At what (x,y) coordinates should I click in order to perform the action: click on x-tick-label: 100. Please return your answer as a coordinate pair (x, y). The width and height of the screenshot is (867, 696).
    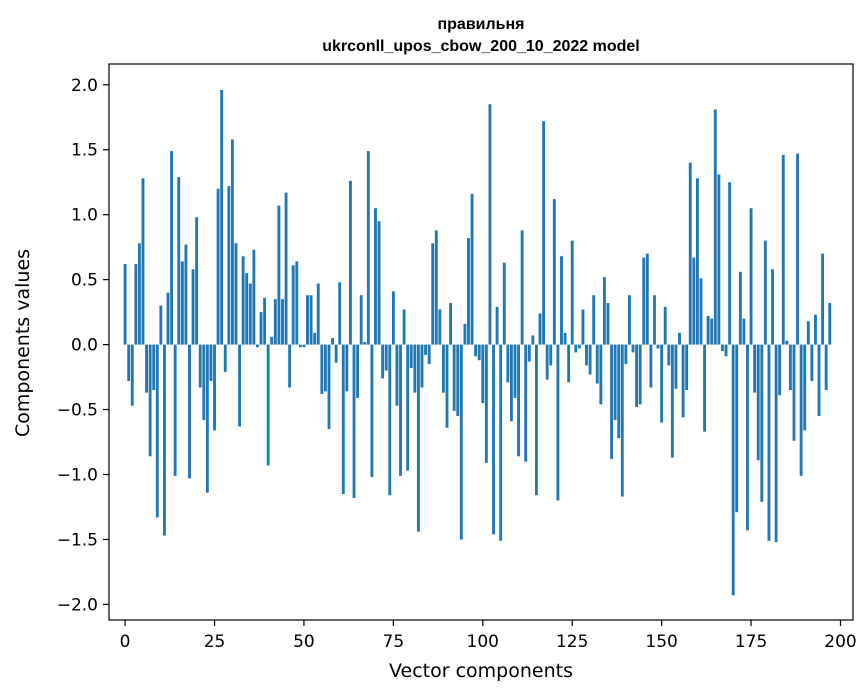
    Looking at the image, I should click on (483, 642).